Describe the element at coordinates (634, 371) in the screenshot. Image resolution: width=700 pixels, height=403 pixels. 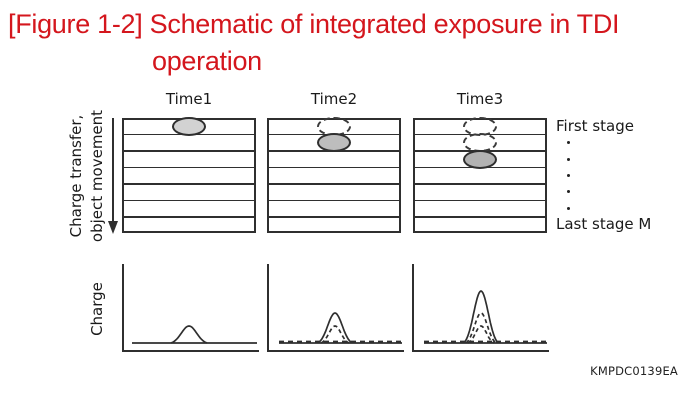
I see `document-code: KMPDC0139EA` at that location.